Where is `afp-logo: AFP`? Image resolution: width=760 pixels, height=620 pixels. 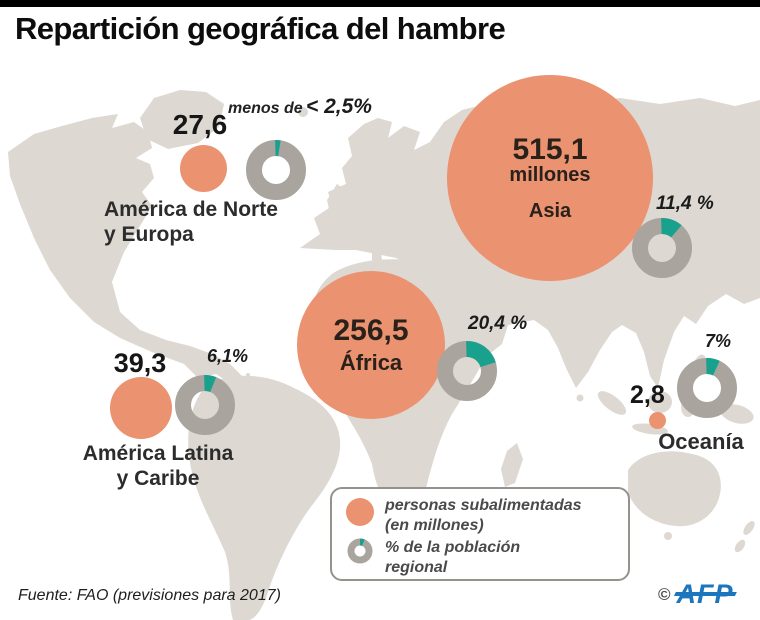 afp-logo: AFP is located at coordinates (705, 594).